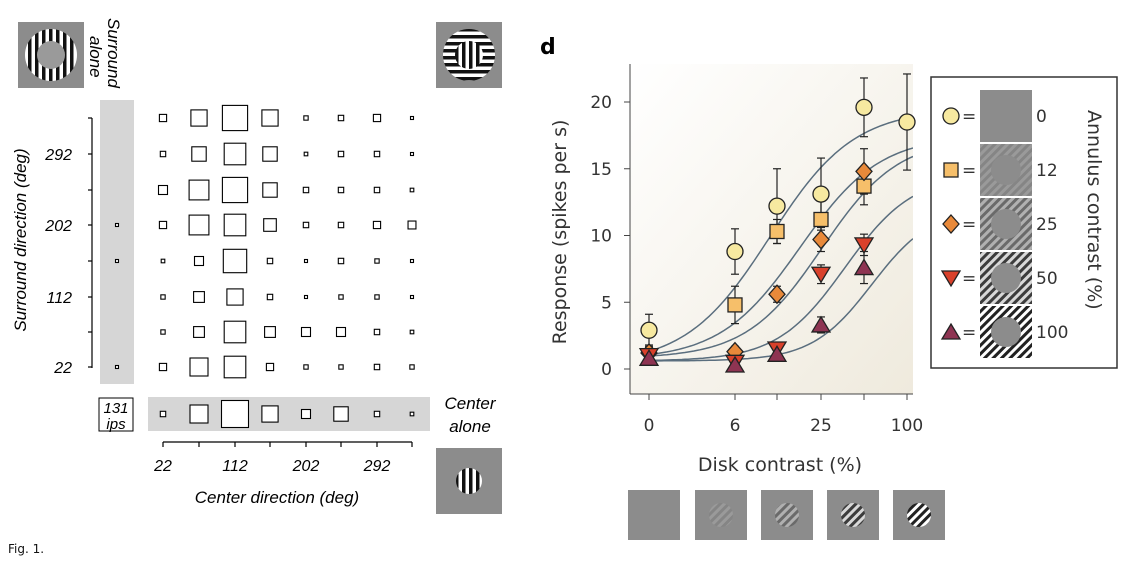  I want to click on data-points, so click(777, 223).